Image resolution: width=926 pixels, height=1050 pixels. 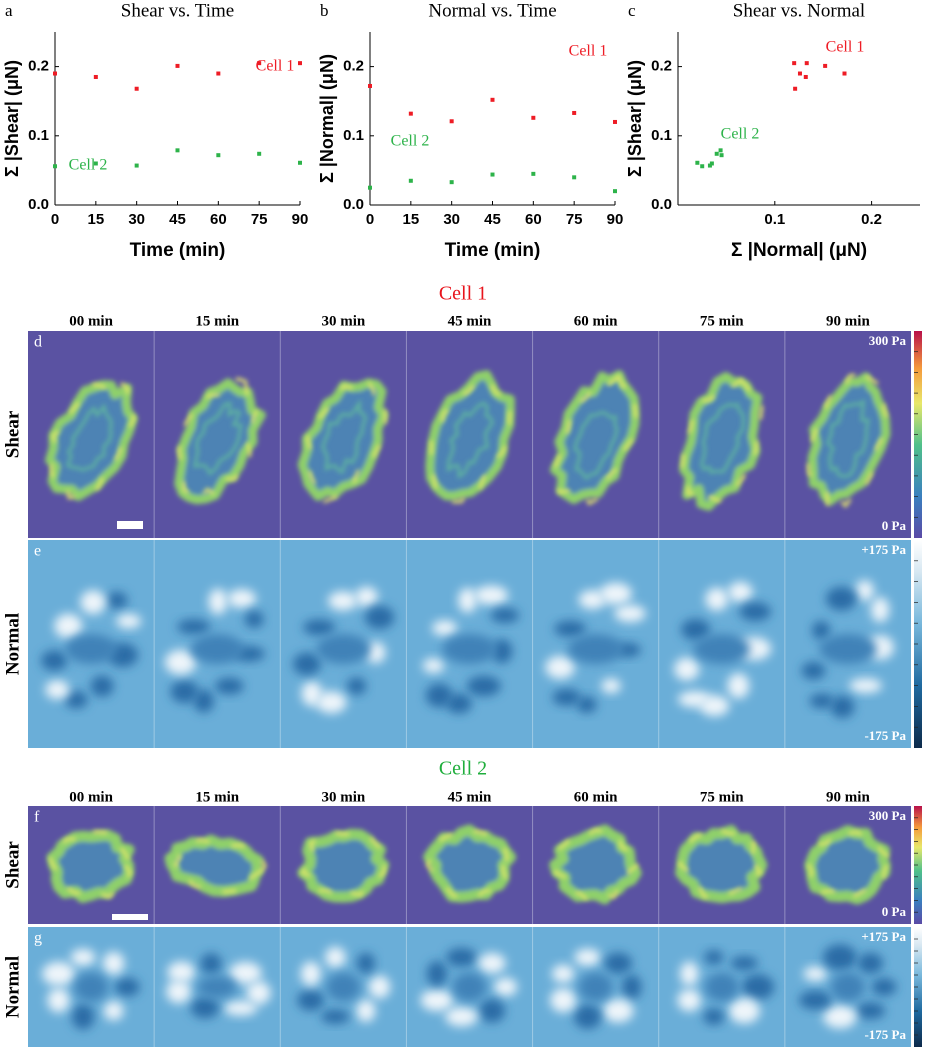 I want to click on time-label: 45 min, so click(x=470, y=797).